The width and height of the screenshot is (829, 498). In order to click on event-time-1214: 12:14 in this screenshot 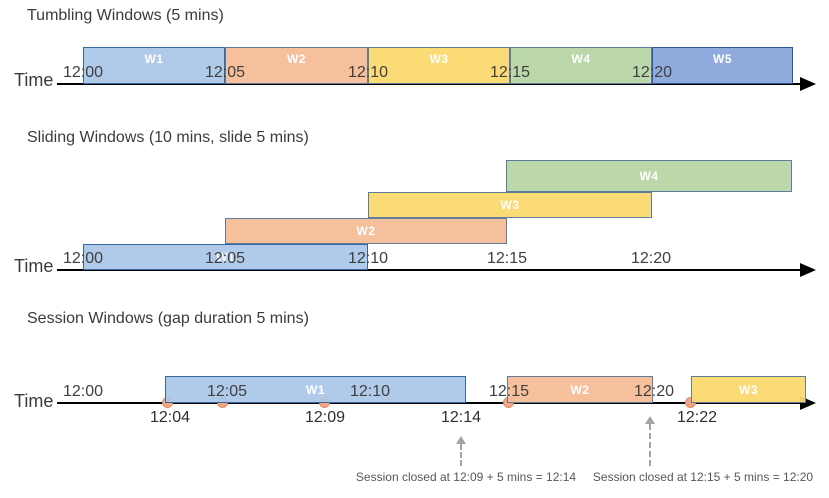, I will do `click(461, 417)`.